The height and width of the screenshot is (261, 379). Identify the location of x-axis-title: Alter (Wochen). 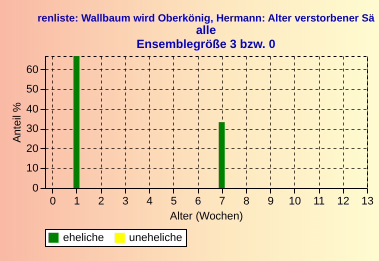
(207, 216).